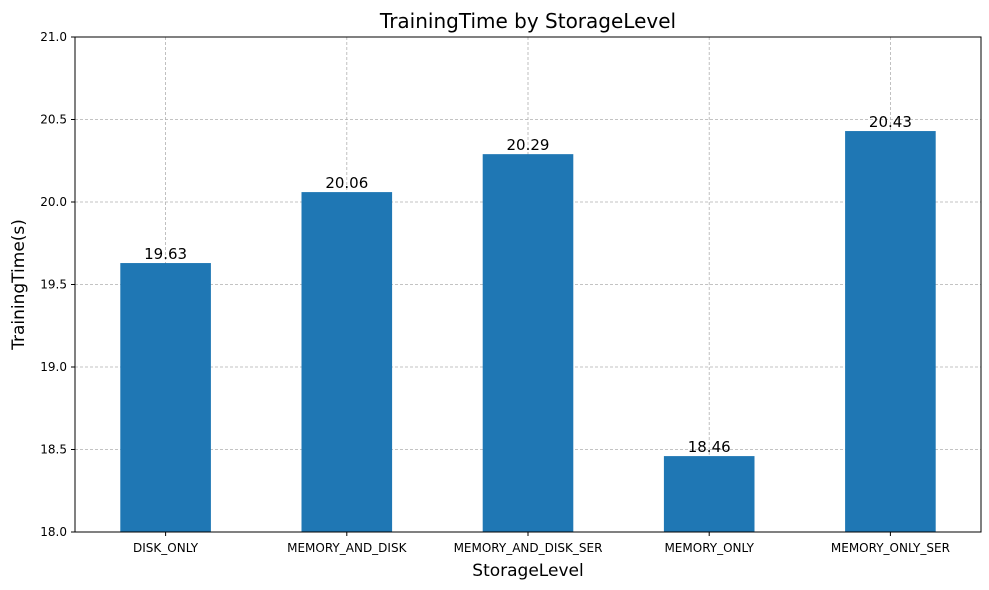  Describe the element at coordinates (165, 254) in the screenshot. I see `data-label: 19.63` at that location.